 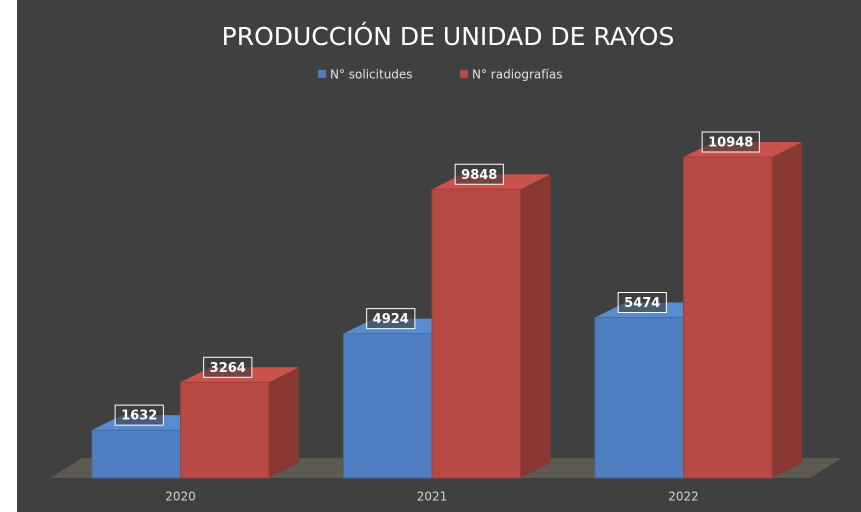 I want to click on x-tick-label: 2020, so click(x=180, y=497).